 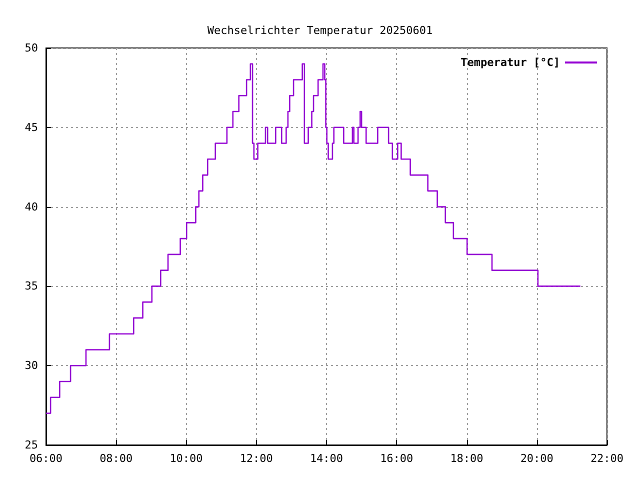 What do you see at coordinates (510, 62) in the screenshot?
I see `legend-label: Temperatur [°C]` at bounding box center [510, 62].